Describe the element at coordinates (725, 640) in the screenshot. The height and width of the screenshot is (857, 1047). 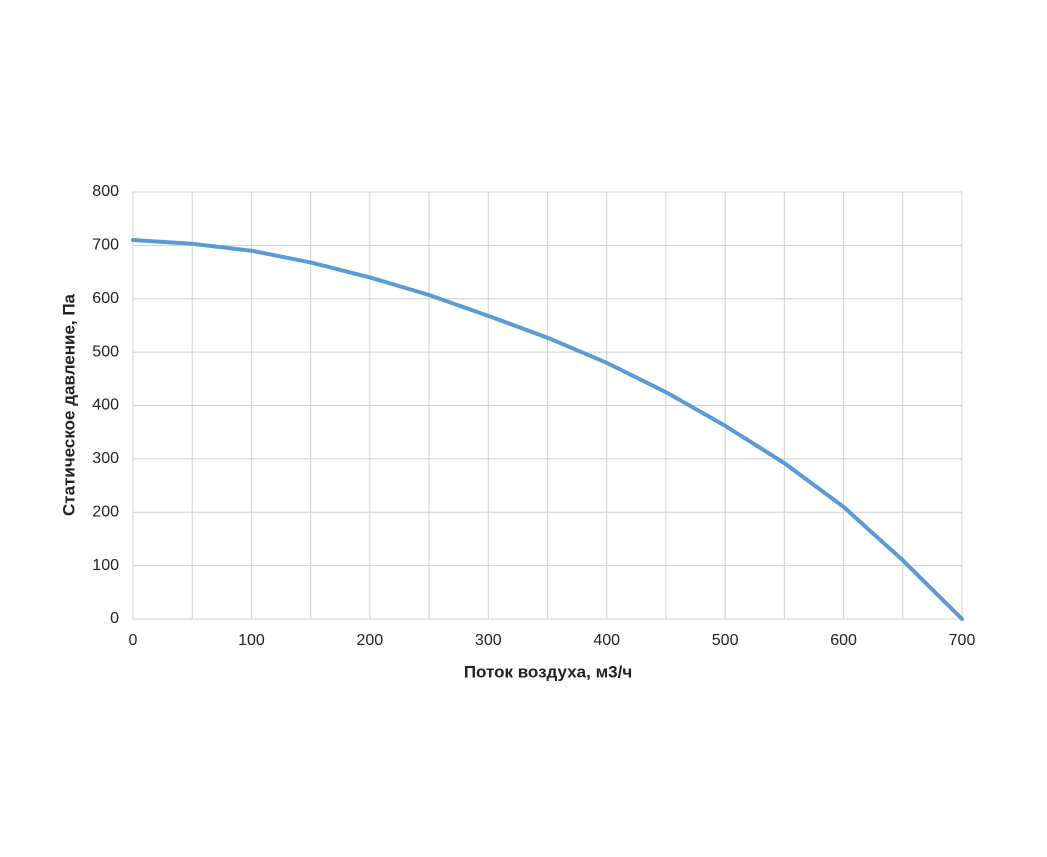
I see `x-tick-label: 500` at that location.